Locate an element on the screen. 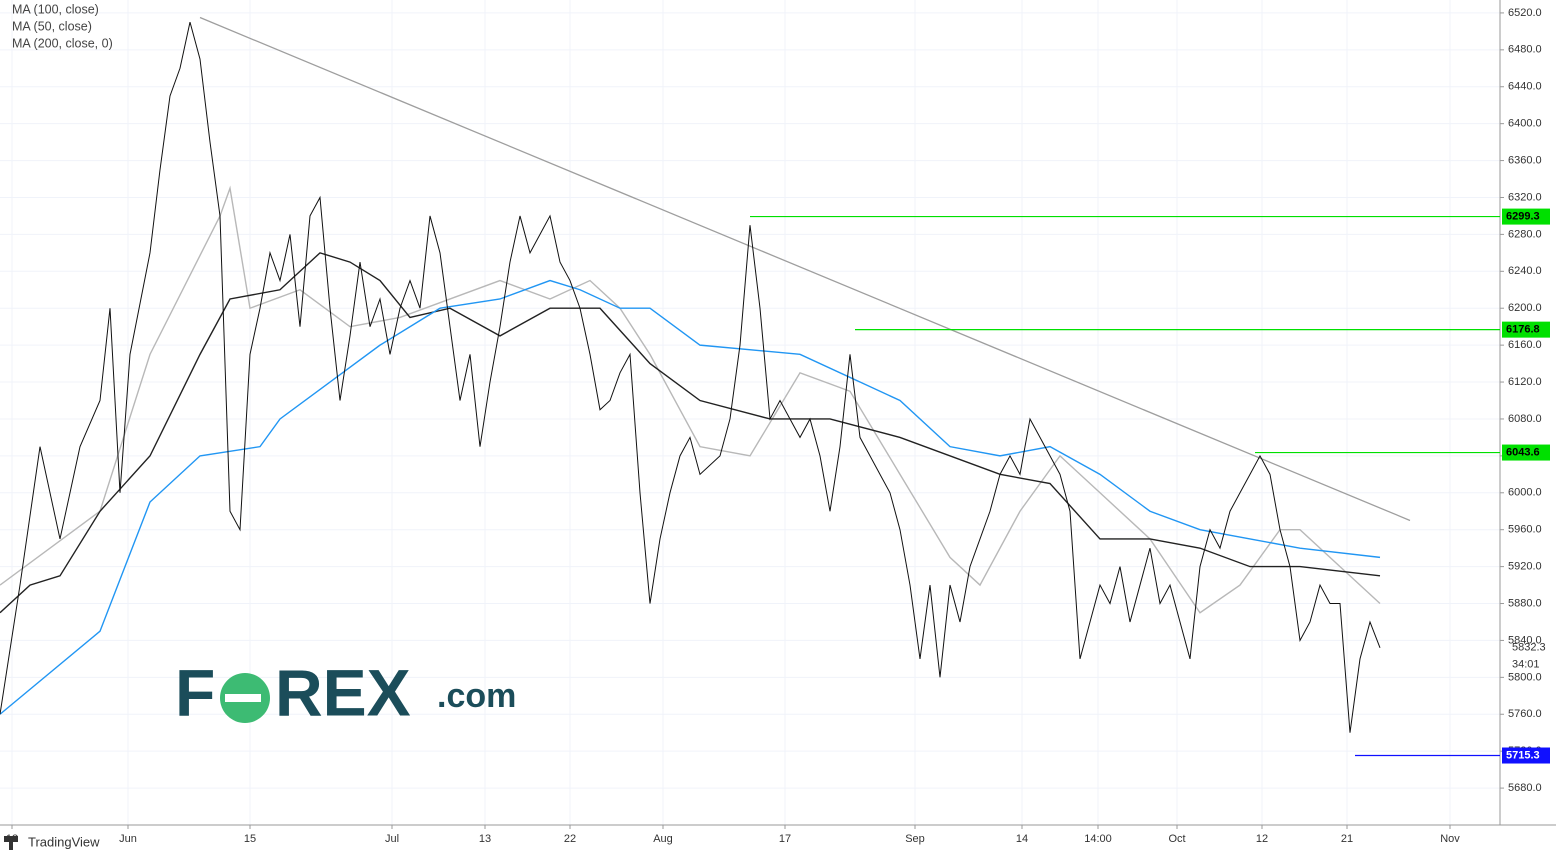  y-tick-label: 5840.0 is located at coordinates (1525, 640).